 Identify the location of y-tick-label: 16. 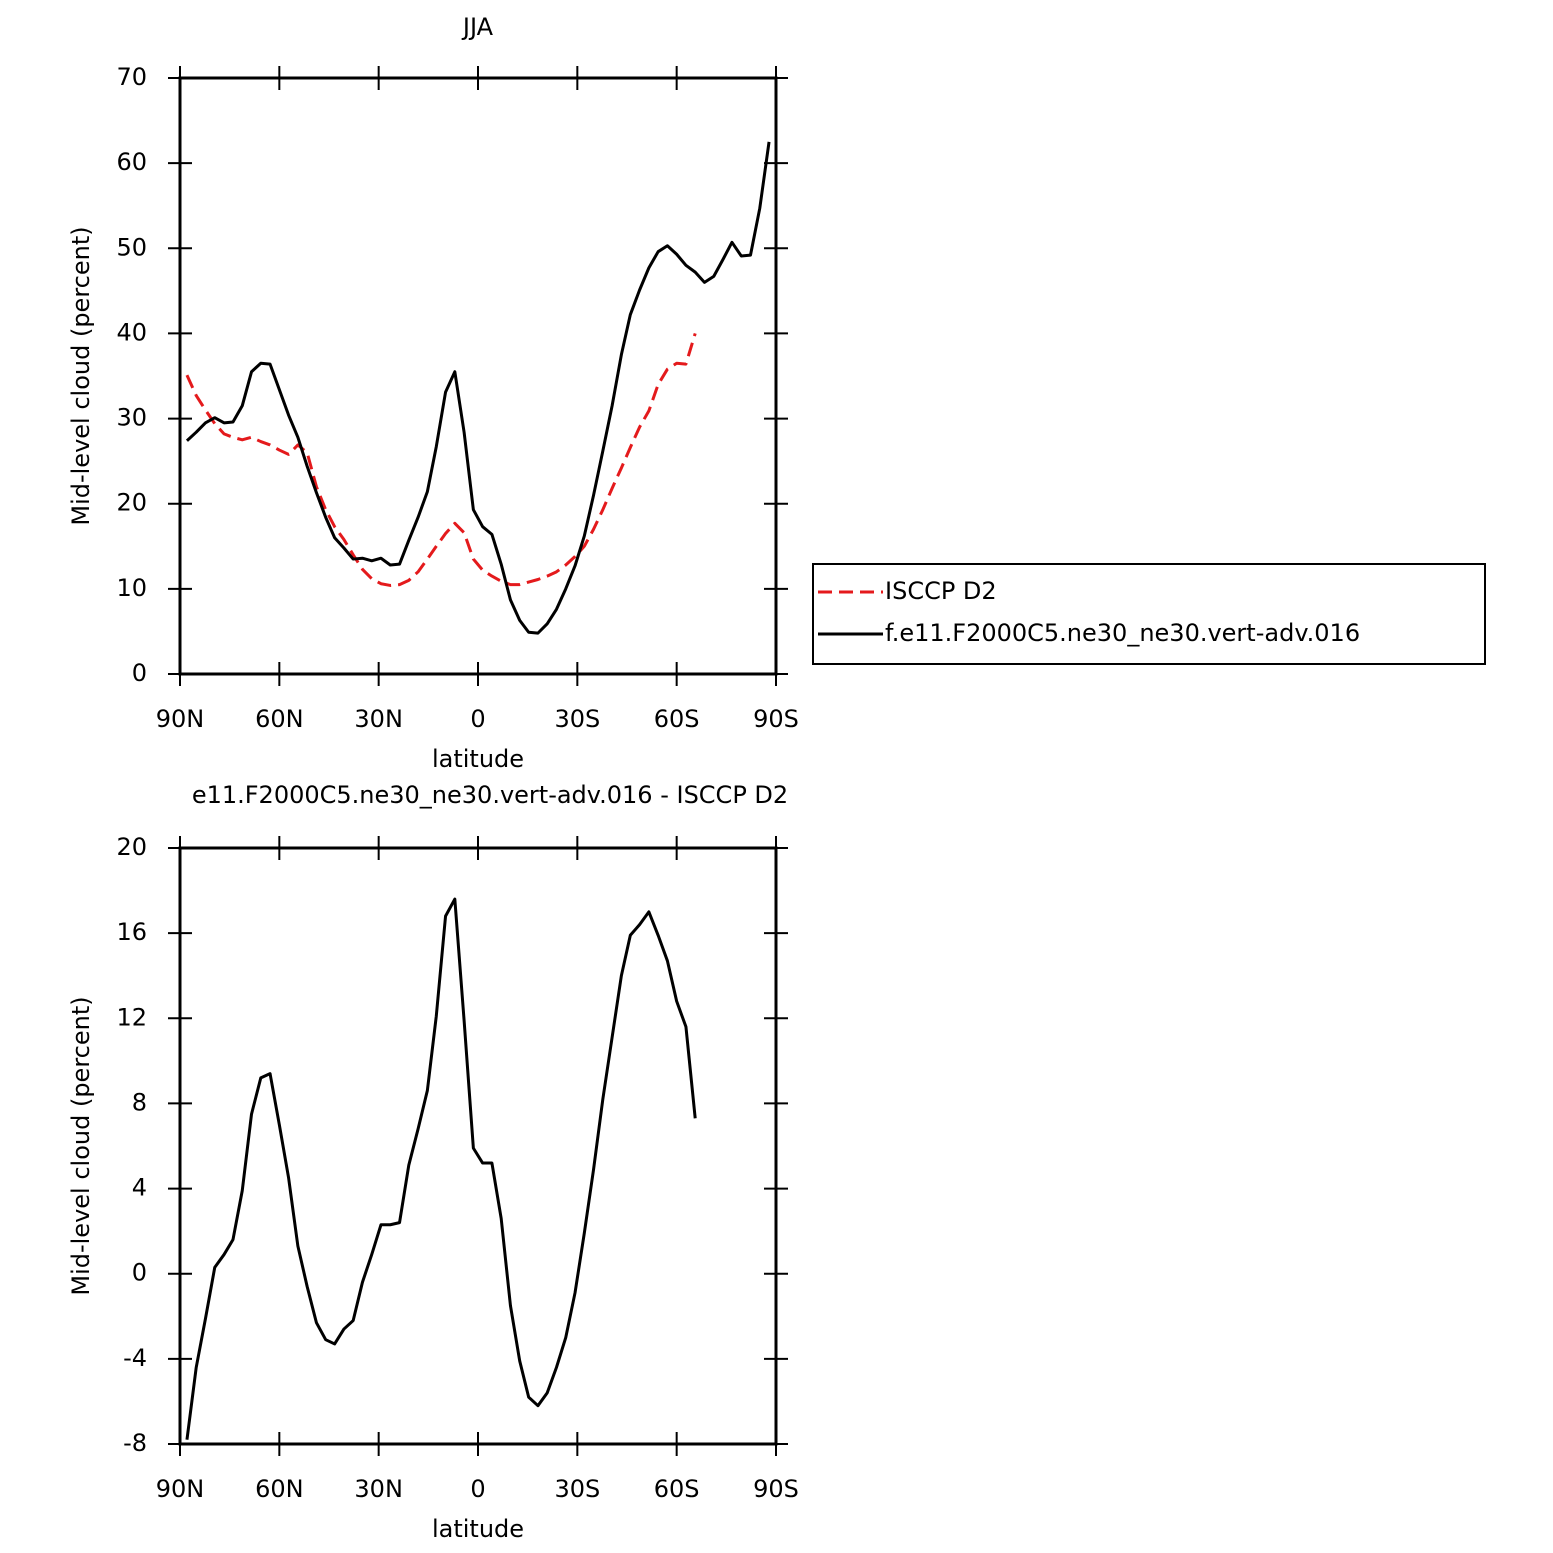
(131, 932).